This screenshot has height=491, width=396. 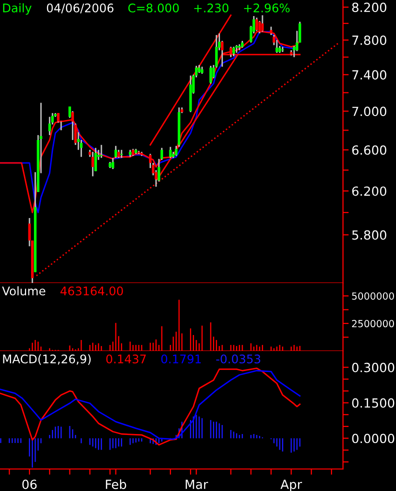 I want to click on annotation: C=8.000, so click(x=153, y=7).